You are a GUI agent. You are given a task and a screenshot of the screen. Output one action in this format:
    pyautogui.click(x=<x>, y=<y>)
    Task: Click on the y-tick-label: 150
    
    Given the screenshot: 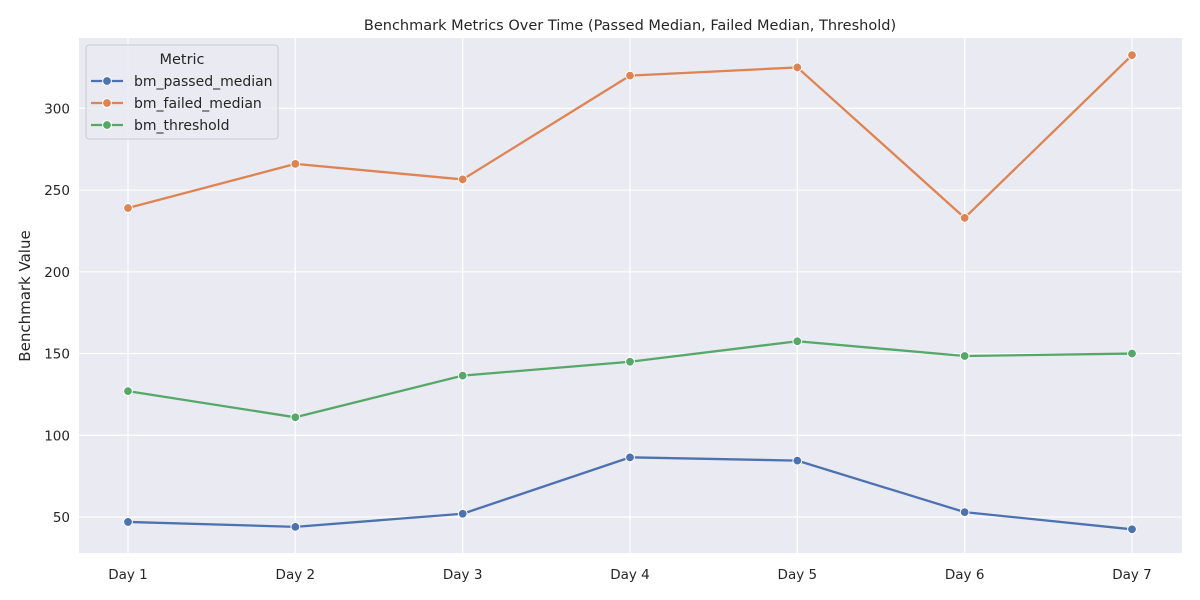 What is the action you would take?
    pyautogui.click(x=57, y=355)
    